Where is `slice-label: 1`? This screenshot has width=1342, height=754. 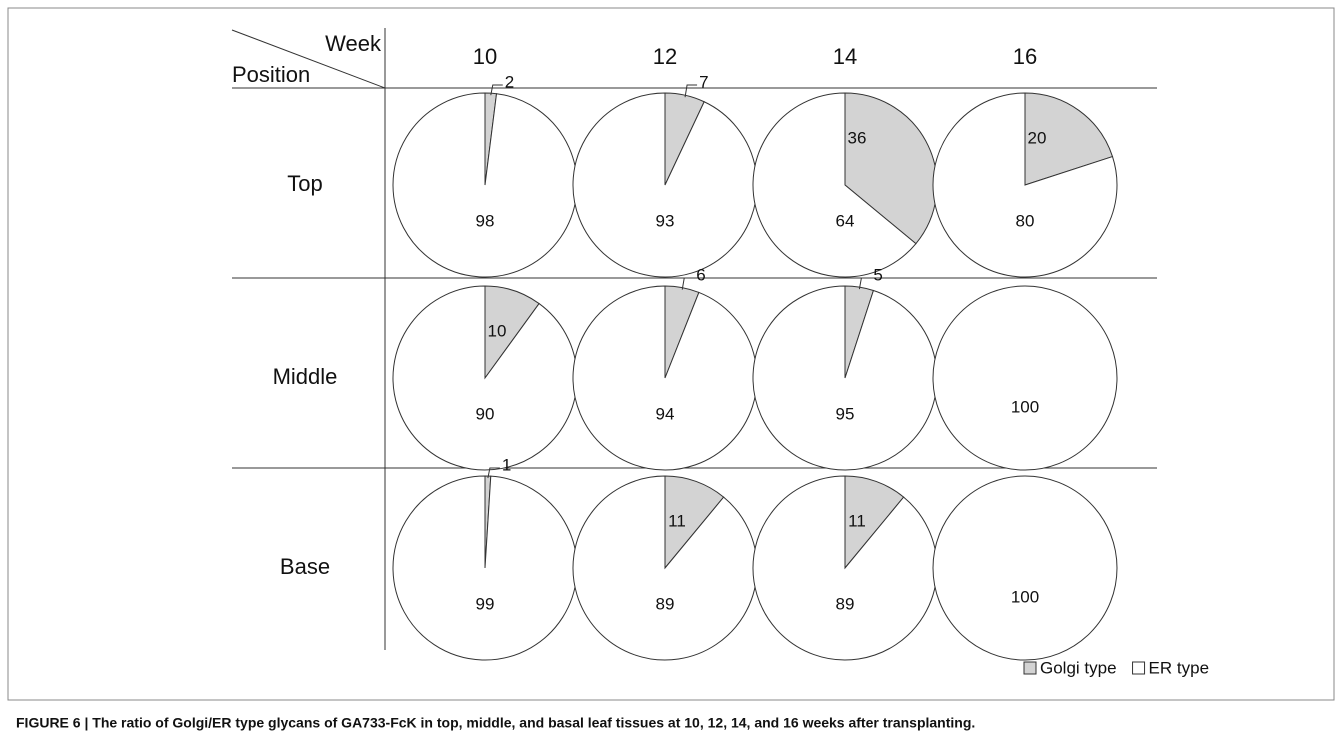
slice-label: 1 is located at coordinates (506, 464).